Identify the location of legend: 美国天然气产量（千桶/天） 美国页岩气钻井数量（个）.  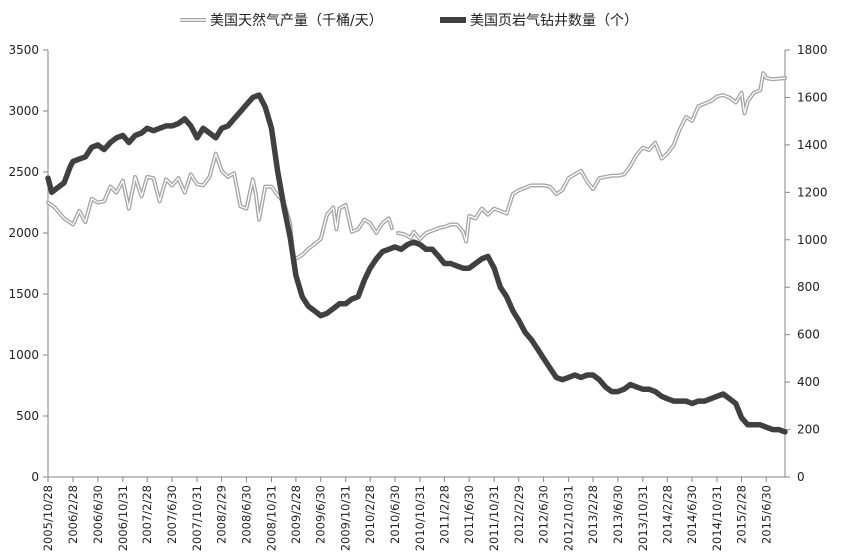
(409, 20).